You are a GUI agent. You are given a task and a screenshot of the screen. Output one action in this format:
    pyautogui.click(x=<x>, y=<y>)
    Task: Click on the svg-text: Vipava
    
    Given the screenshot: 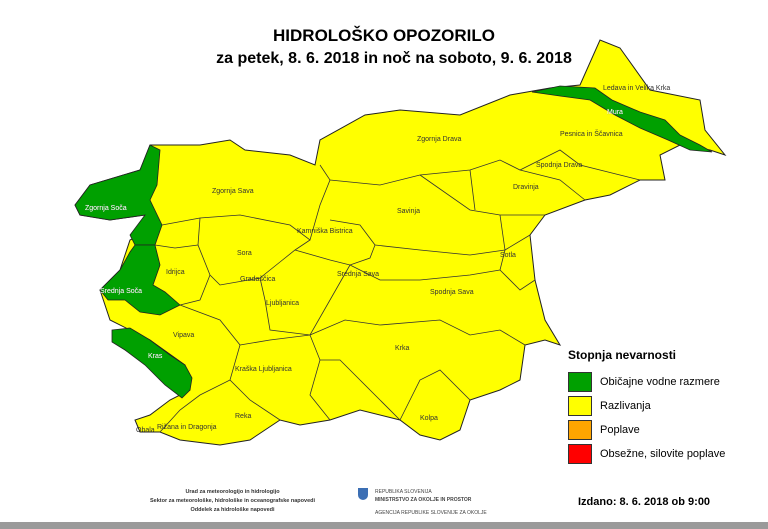 What is the action you would take?
    pyautogui.click(x=183, y=335)
    